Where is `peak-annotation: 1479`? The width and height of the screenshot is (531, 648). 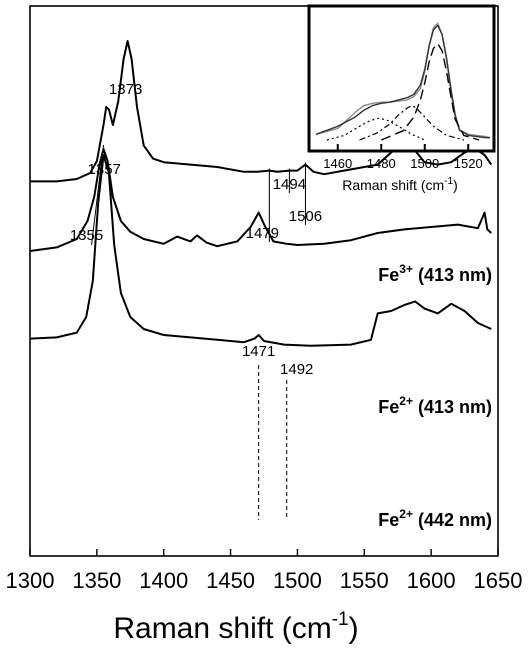 peak-annotation: 1479 is located at coordinates (262, 233).